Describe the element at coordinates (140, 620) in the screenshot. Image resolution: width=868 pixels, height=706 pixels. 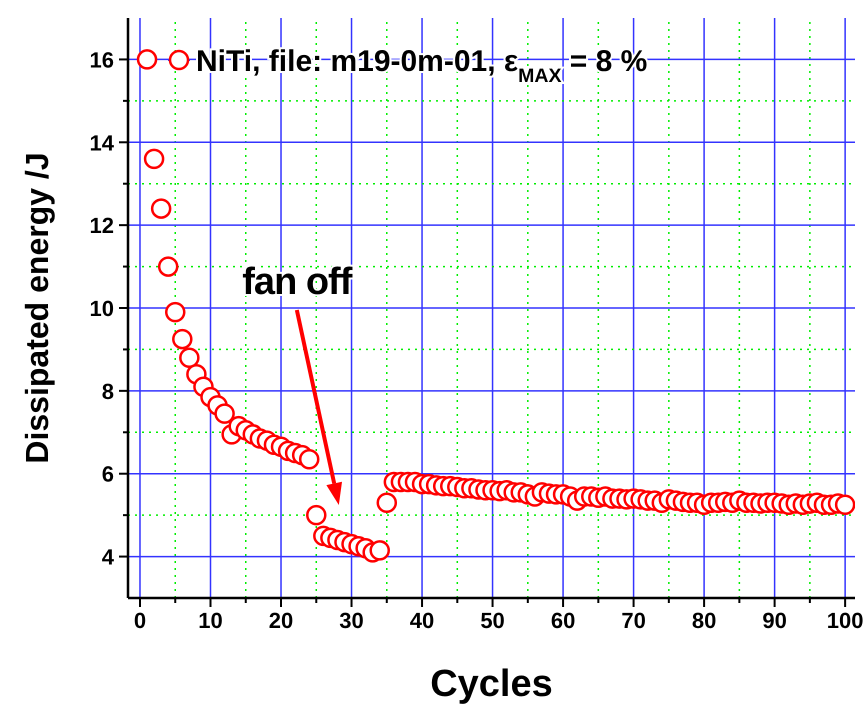
I see `x-tick-label: 0` at that location.